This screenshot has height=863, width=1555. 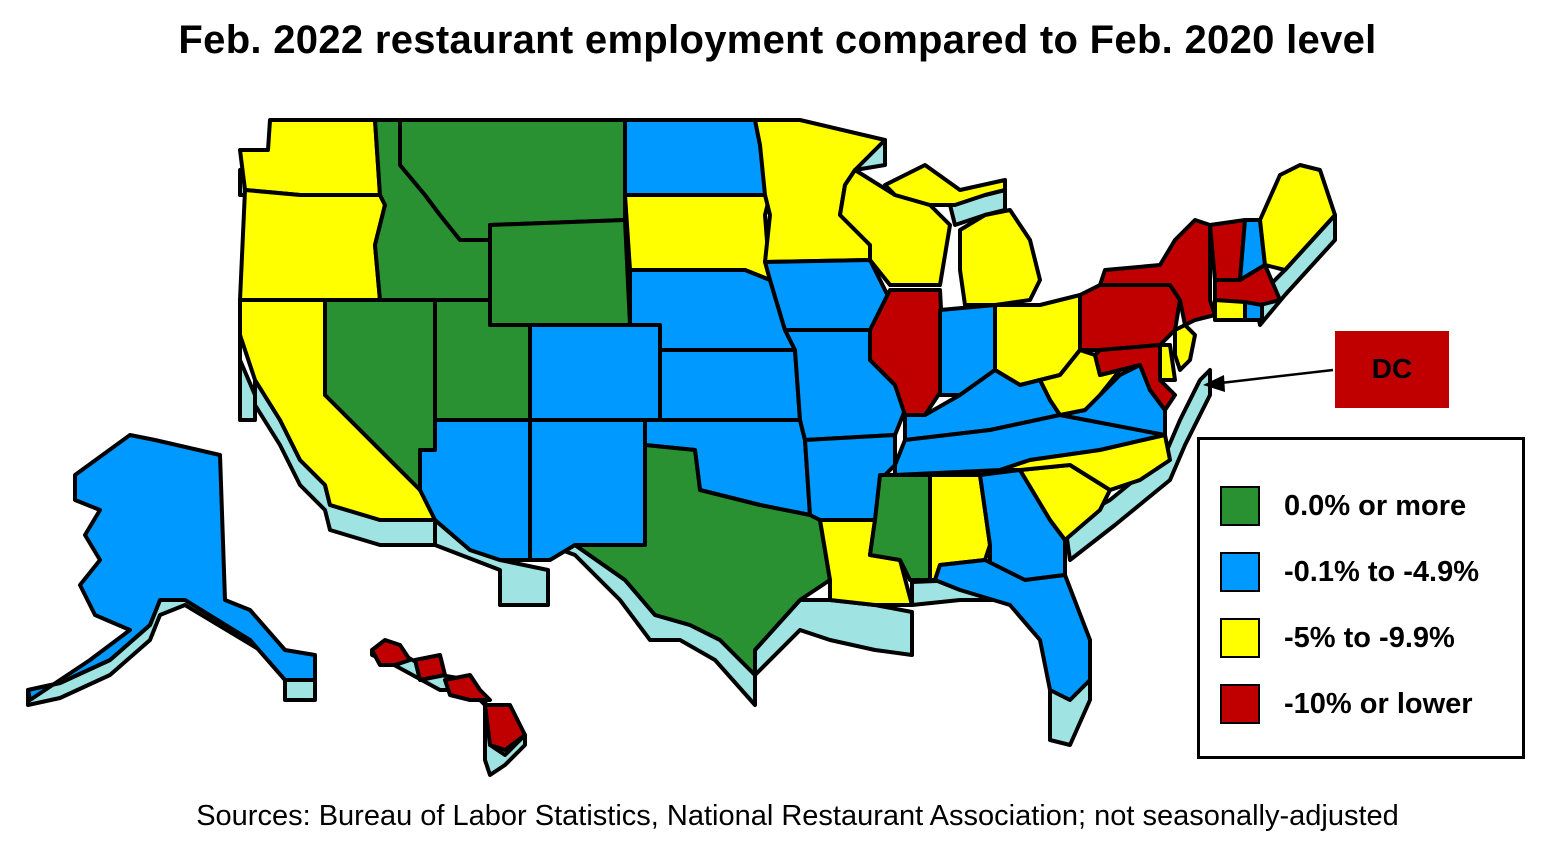 What do you see at coordinates (1240, 704) in the screenshot?
I see `legend-swatch-red` at bounding box center [1240, 704].